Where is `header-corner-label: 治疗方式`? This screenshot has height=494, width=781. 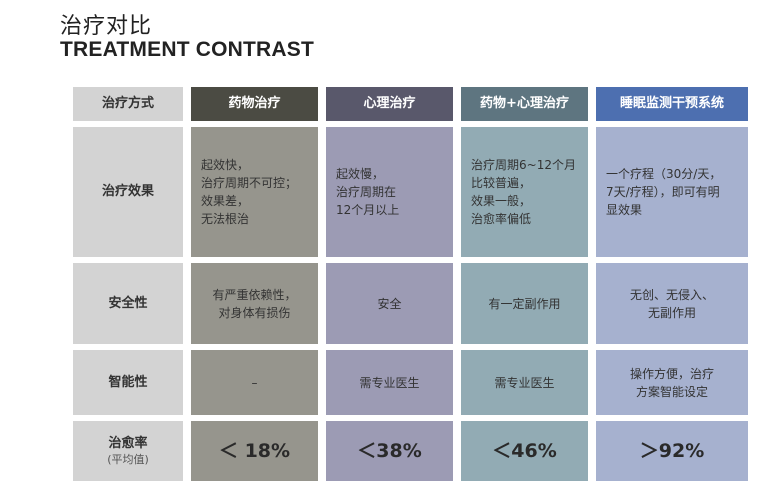
header-corner-label: 治疗方式 is located at coordinates (128, 104).